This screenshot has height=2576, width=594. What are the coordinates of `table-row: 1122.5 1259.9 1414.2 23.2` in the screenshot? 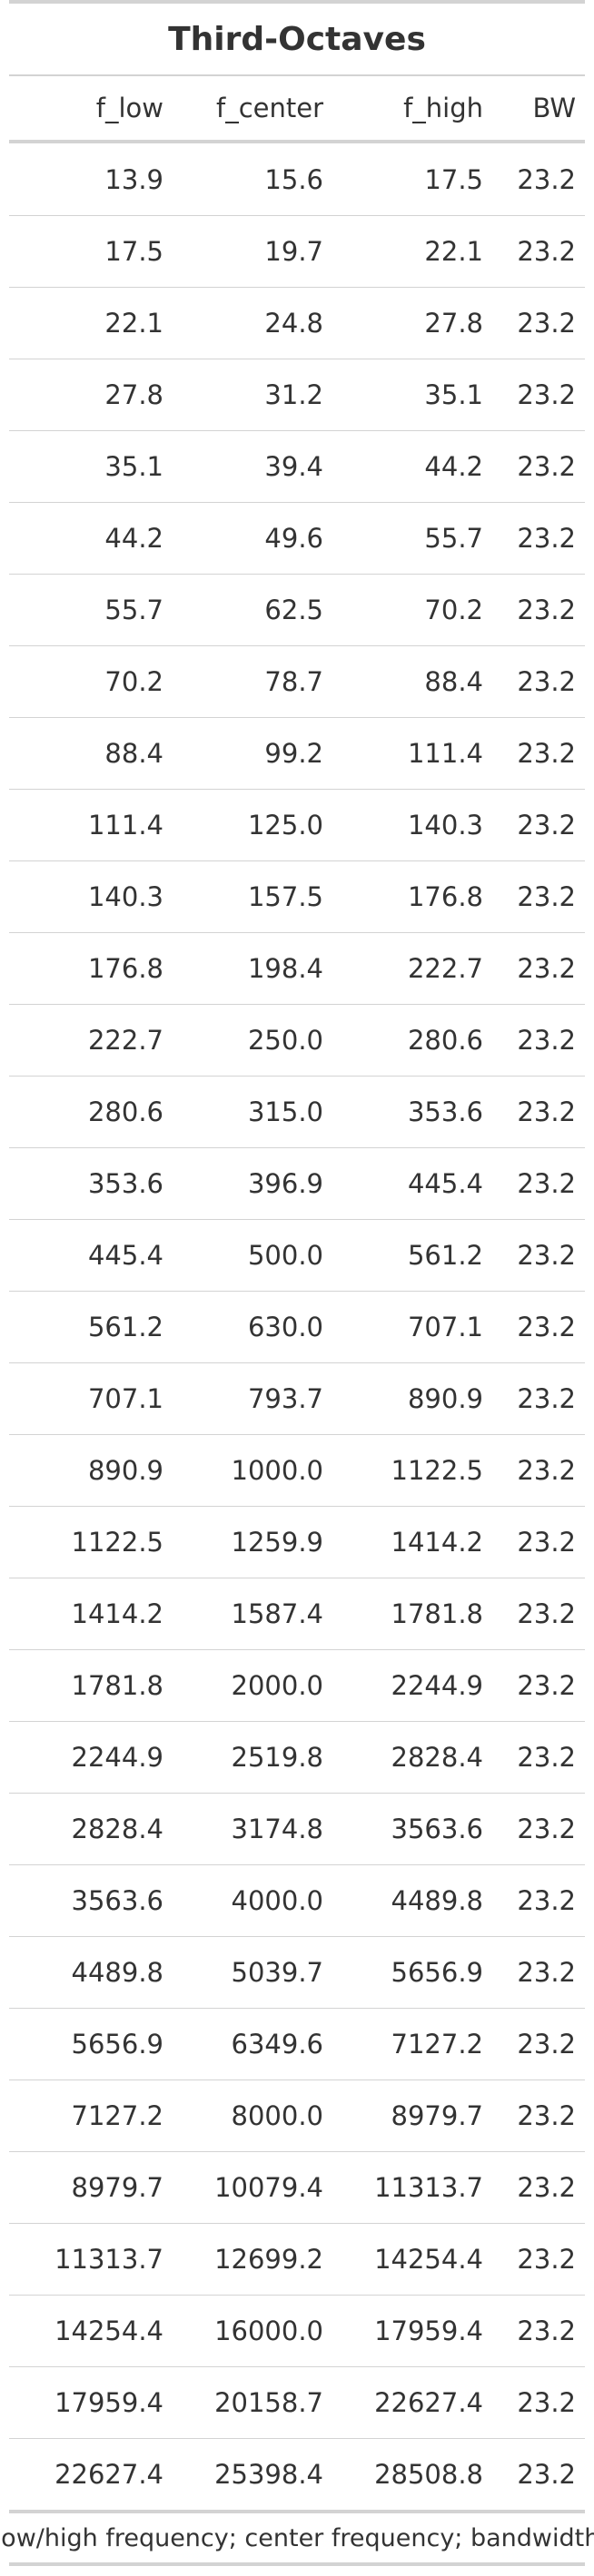 It's located at (297, 1542).